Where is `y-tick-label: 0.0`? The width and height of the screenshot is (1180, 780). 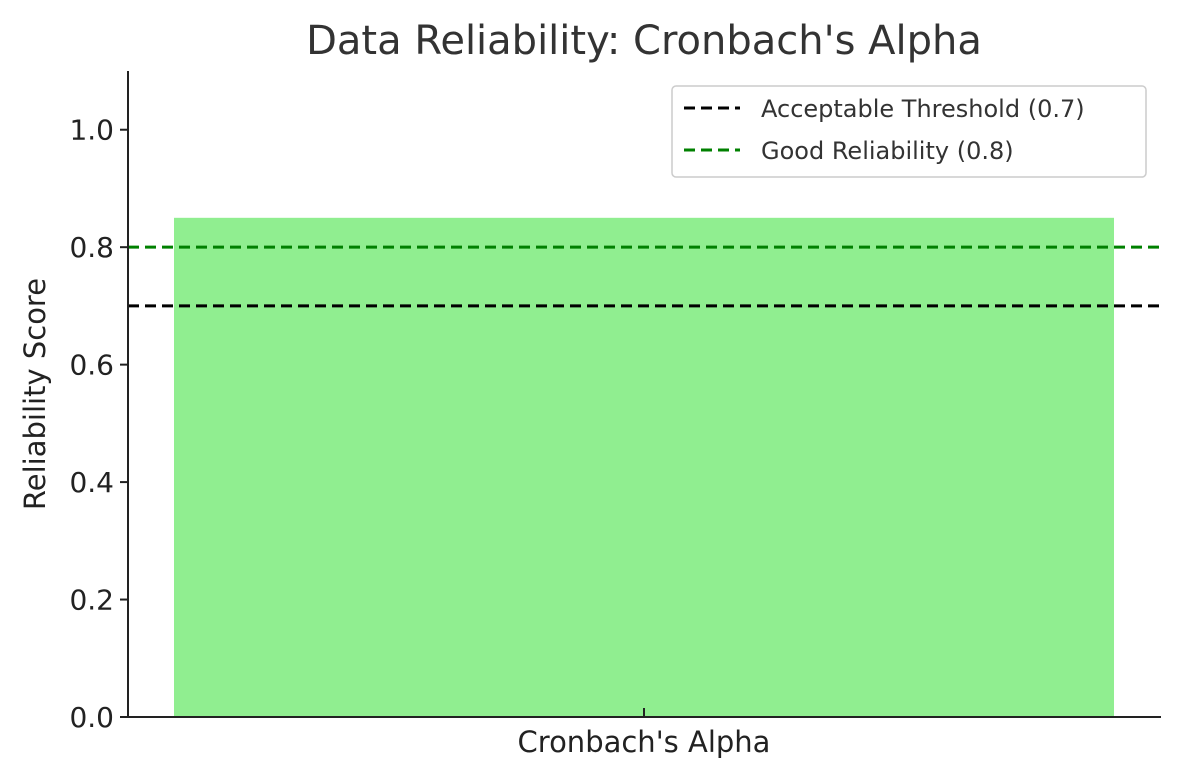
y-tick-label: 0.0 is located at coordinates (91, 717).